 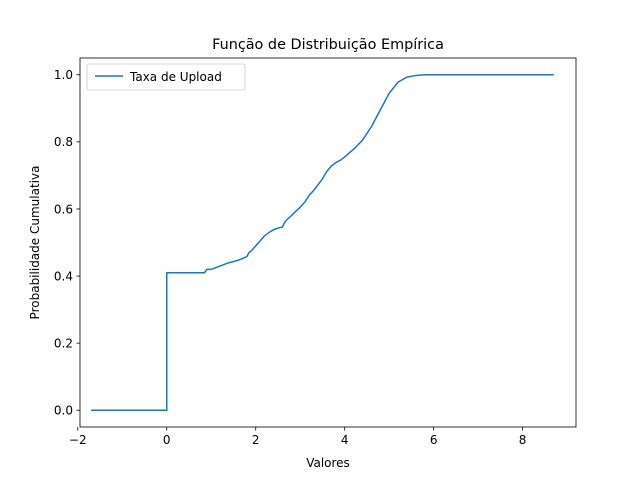 What do you see at coordinates (523, 440) in the screenshot?
I see `x-tick-label: 8` at bounding box center [523, 440].